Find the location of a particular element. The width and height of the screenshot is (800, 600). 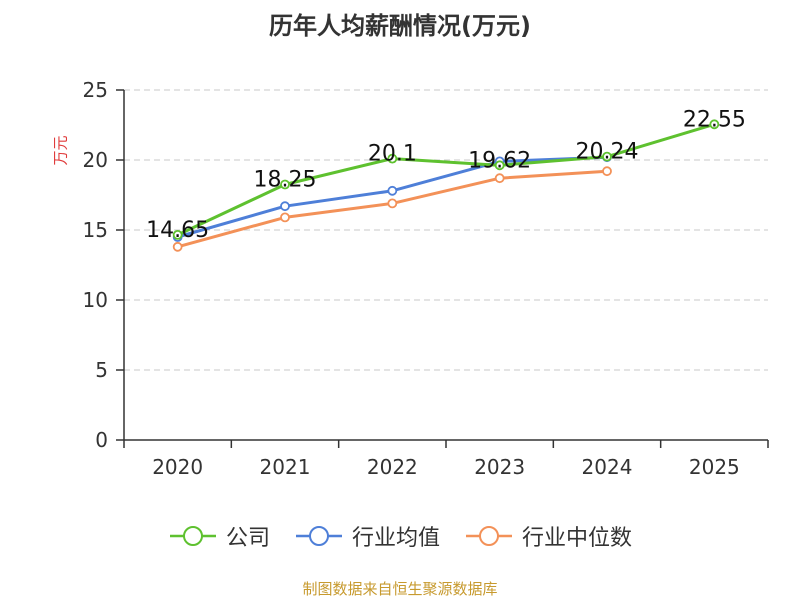

y-tick-label: 20 is located at coordinates (95, 160).